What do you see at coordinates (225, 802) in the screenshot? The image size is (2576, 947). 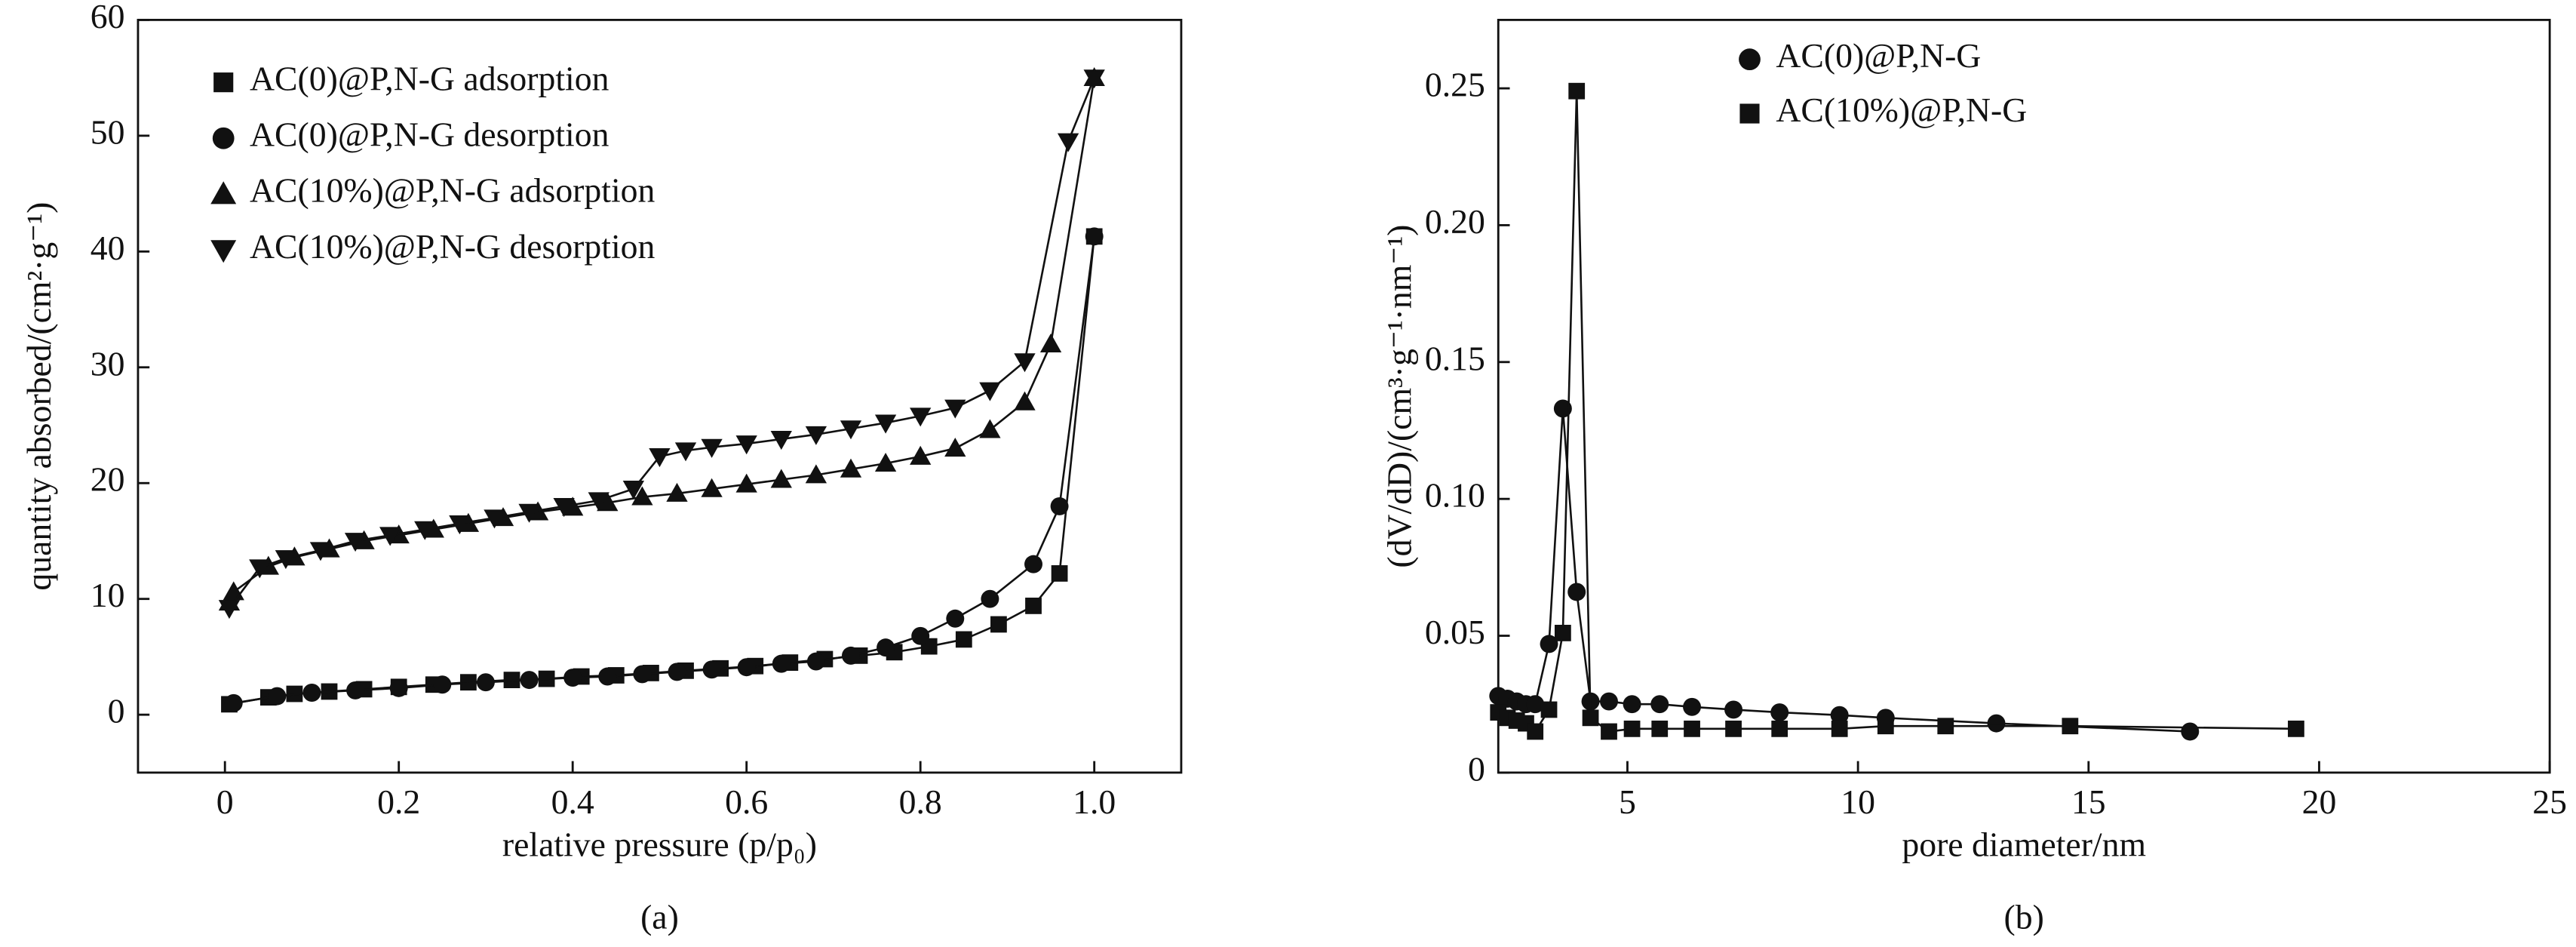 I see `x-tick-label: 0` at bounding box center [225, 802].